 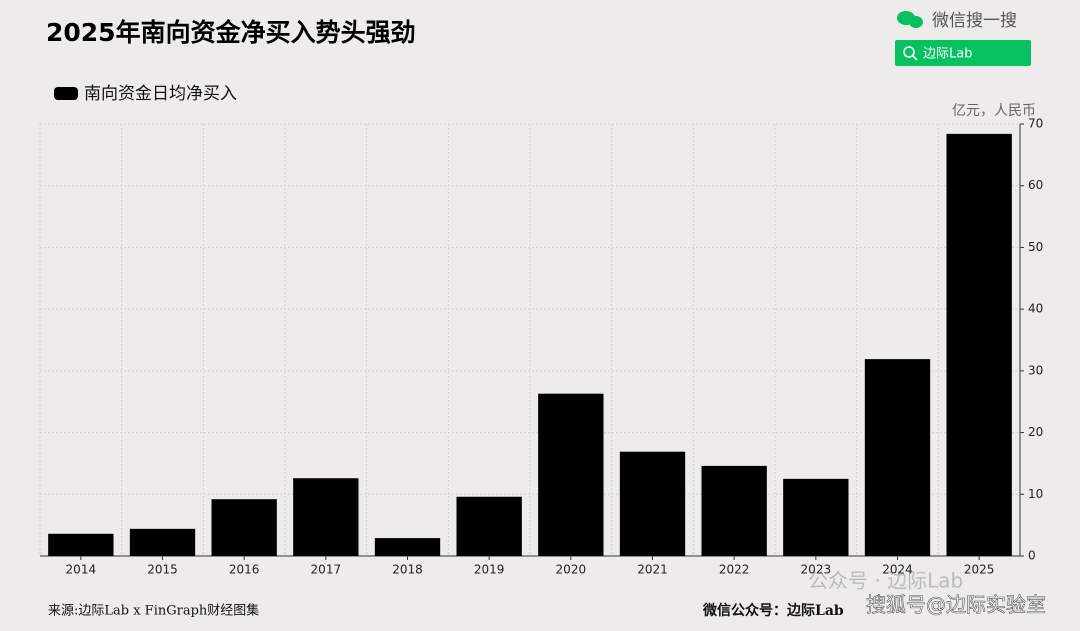 What do you see at coordinates (734, 570) in the screenshot?
I see `x-tick-label: 2022` at bounding box center [734, 570].